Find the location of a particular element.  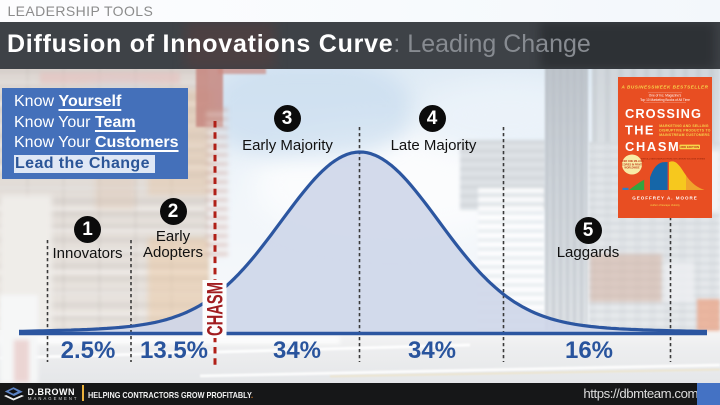

svg-text: A BUSINESSWEEK BESTSELLER is located at coordinates (664, 86).